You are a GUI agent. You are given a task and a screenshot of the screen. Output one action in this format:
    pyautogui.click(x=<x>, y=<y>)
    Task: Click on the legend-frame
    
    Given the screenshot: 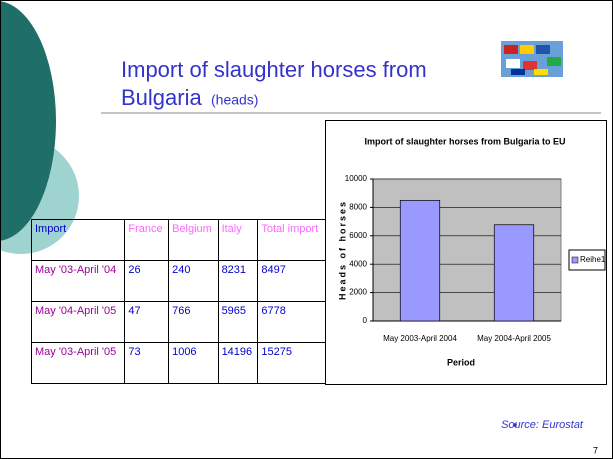 What is the action you would take?
    pyautogui.click(x=587, y=260)
    